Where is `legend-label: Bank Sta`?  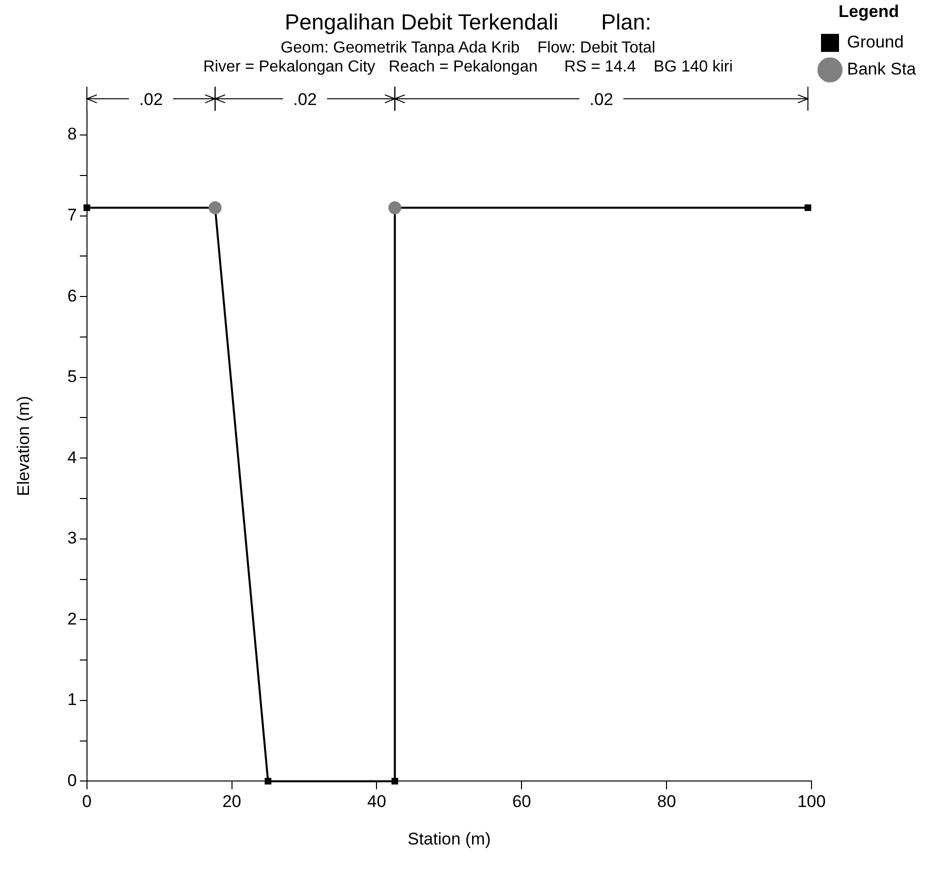
legend-label: Bank Sta is located at coordinates (882, 69).